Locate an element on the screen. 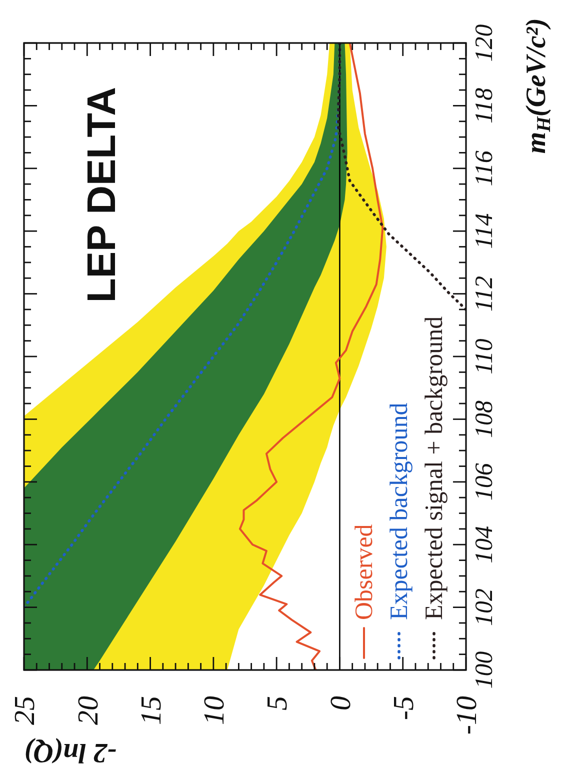 The image size is (565, 782). y-tick-label: 104 is located at coordinates (484, 545).